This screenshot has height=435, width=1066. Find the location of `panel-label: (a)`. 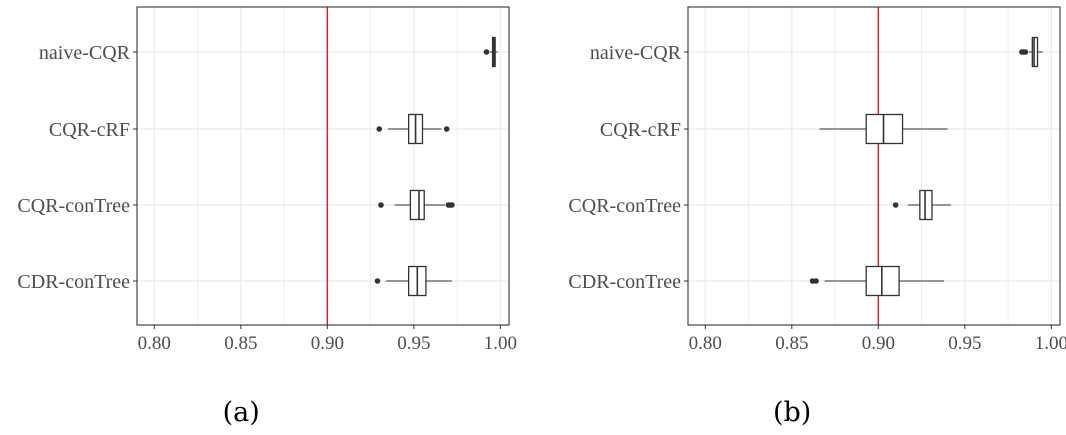

panel-label: (a) is located at coordinates (241, 412).